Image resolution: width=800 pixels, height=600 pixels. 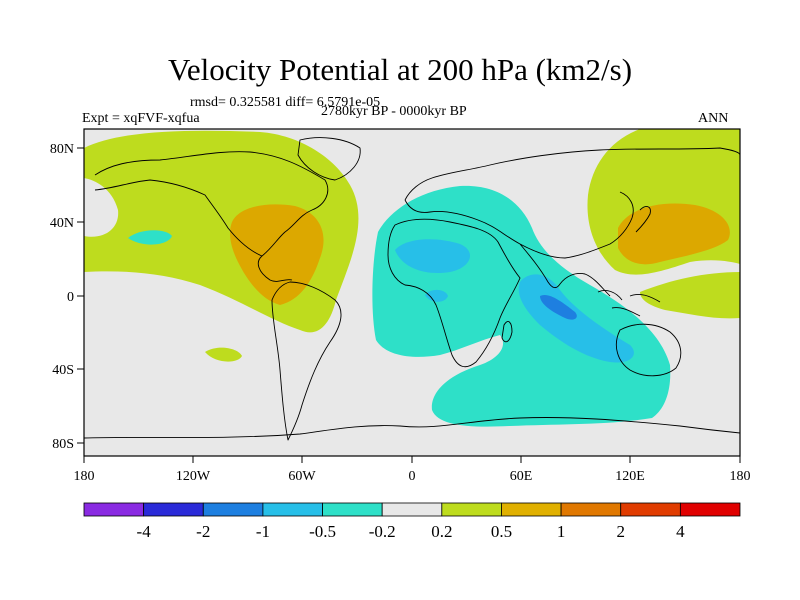 What do you see at coordinates (643, 219) in the screenshot?
I see `coastline-japan` at bounding box center [643, 219].